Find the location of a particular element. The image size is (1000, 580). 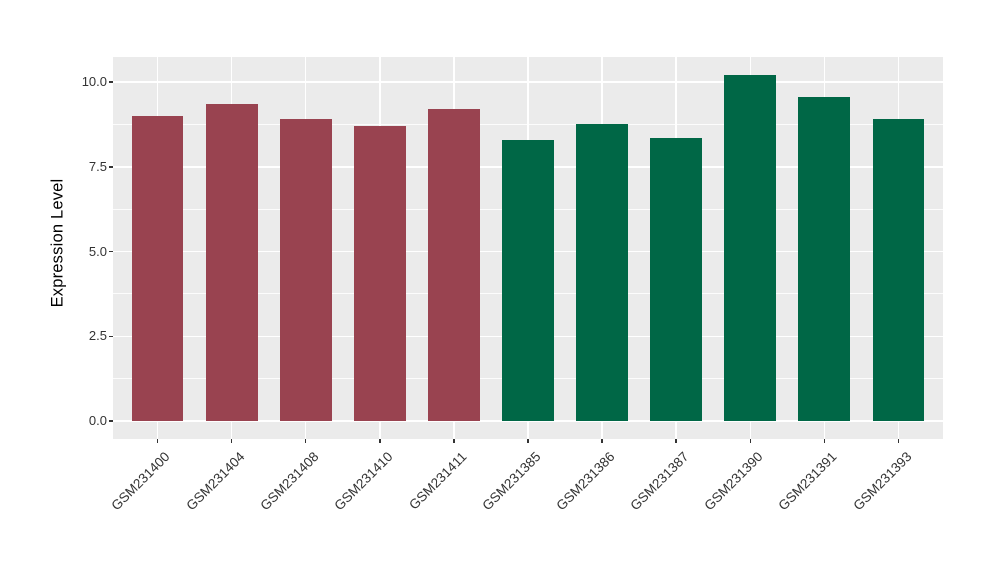

bar-GSM231387 is located at coordinates (676, 280).